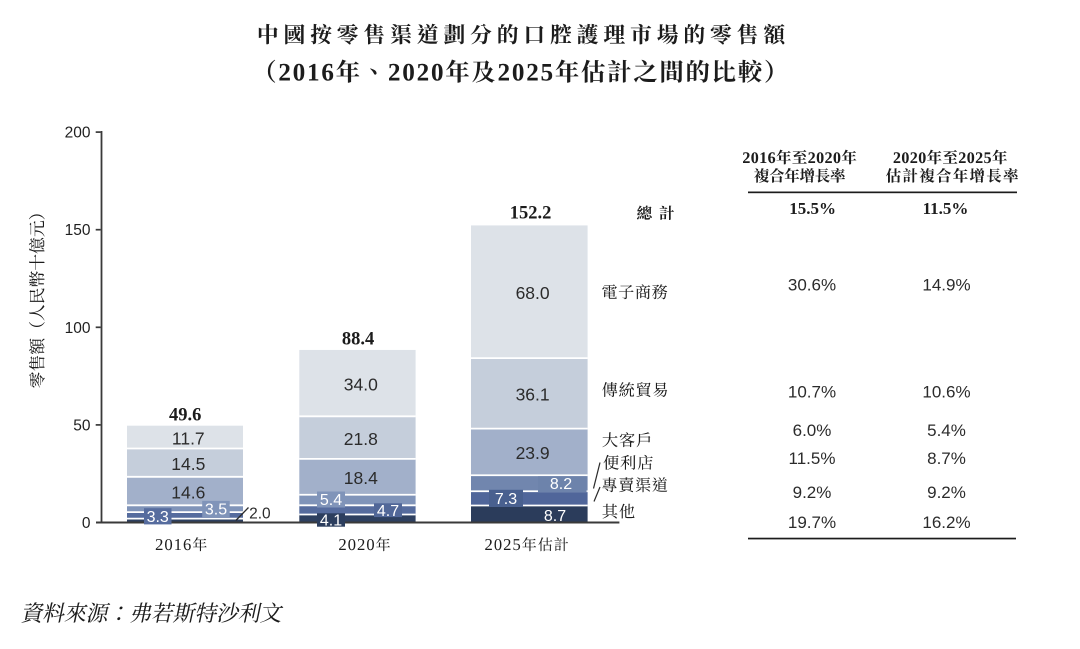 This screenshot has width=1080, height=649. What do you see at coordinates (185, 415) in the screenshot?
I see `svg-text: 49.6` at bounding box center [185, 415].